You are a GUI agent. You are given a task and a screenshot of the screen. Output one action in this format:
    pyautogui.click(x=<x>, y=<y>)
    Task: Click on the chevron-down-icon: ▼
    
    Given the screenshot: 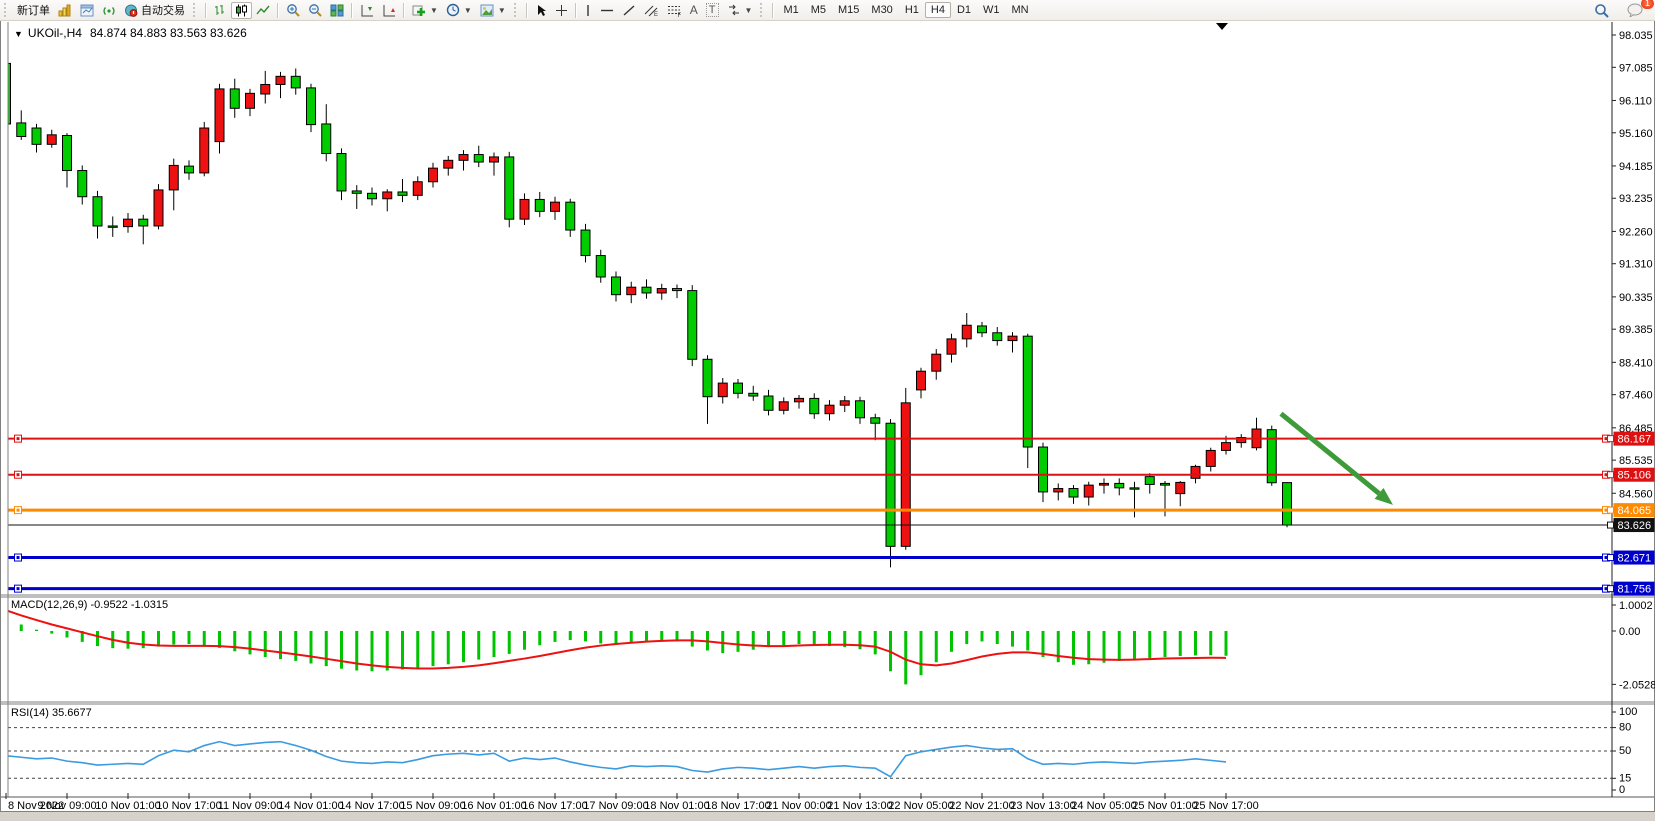 What is the action you would take?
    pyautogui.click(x=748, y=10)
    